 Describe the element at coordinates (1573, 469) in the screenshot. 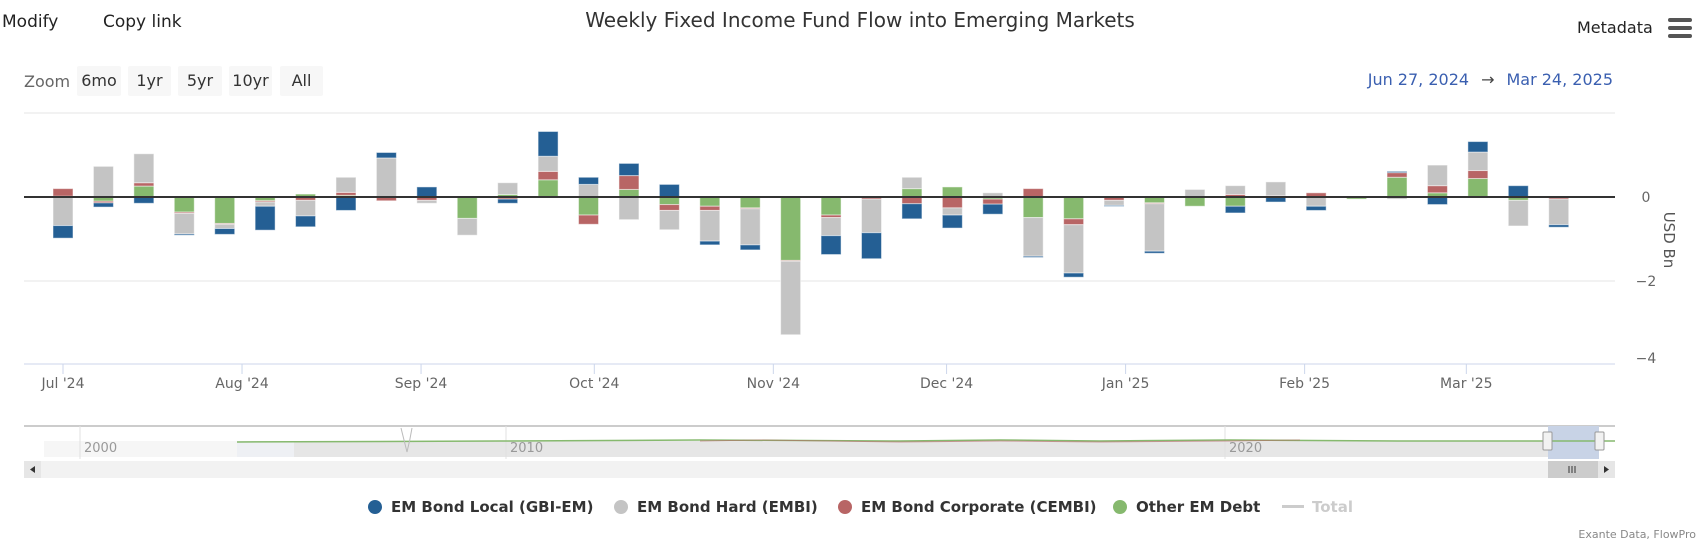

I see `scrollbar-thumb` at that location.